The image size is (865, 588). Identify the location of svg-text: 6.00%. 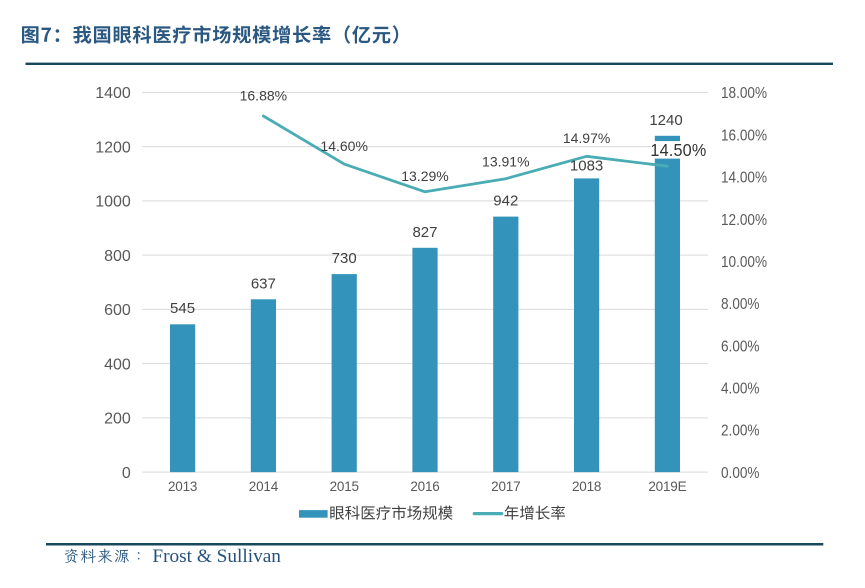
(740, 346).